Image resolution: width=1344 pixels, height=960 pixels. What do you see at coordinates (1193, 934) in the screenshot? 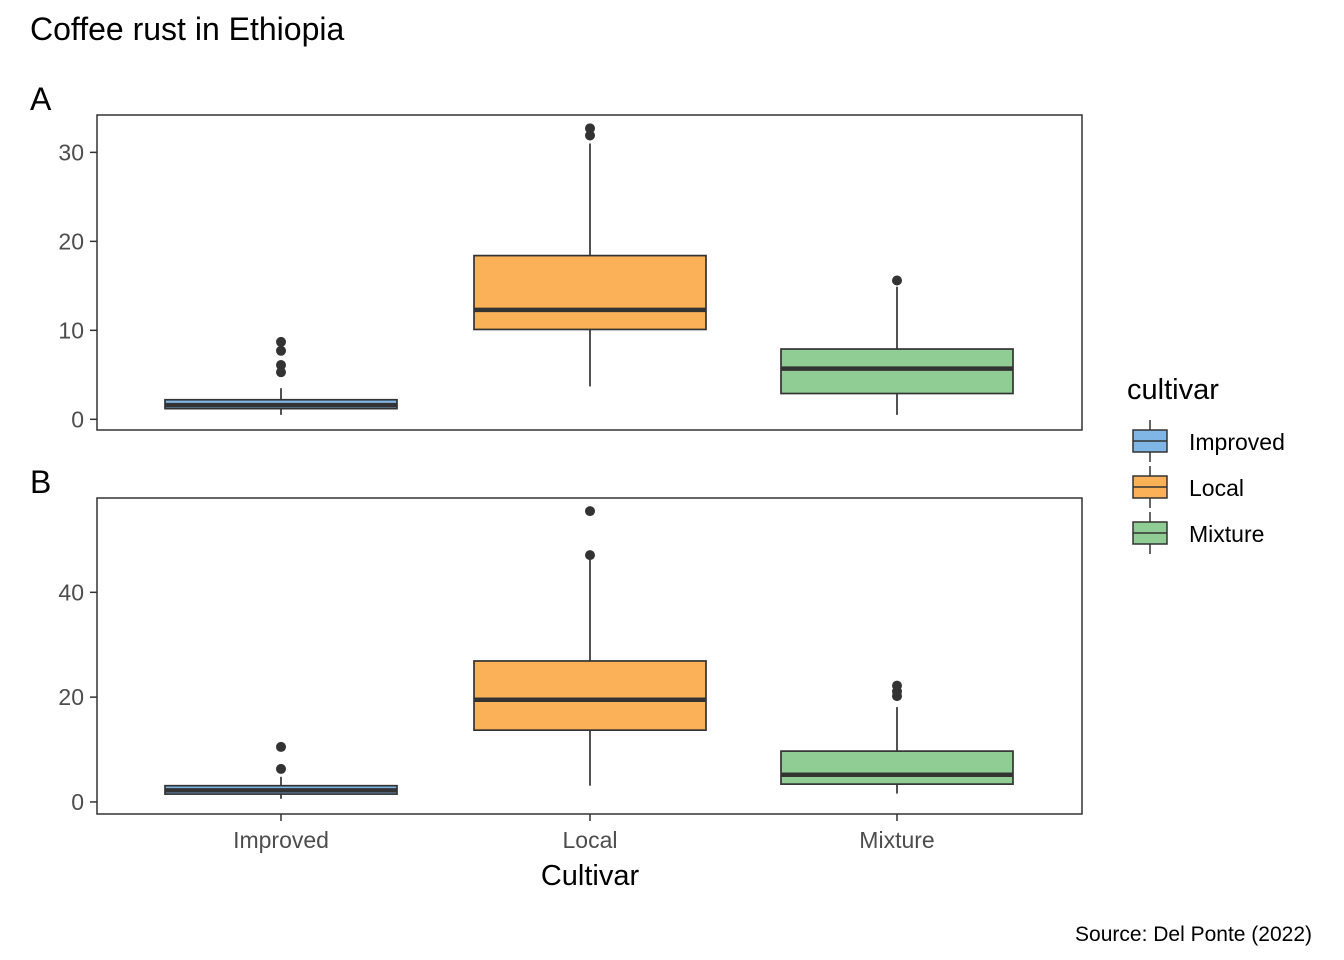
I see `chart-caption: Source: Del Ponte (2022)` at bounding box center [1193, 934].